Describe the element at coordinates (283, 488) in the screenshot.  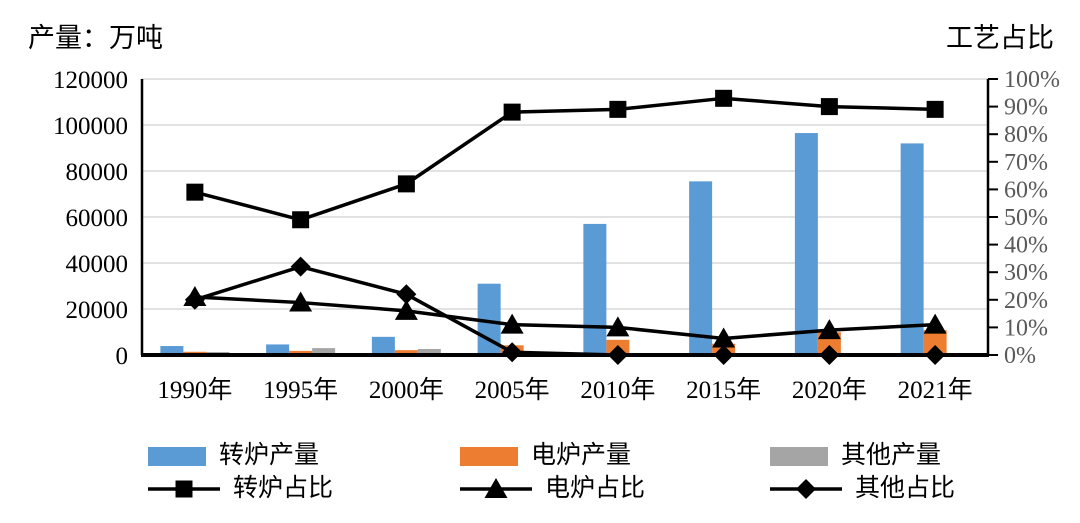
I see `legend-label-converter-share: 转炉占比` at that location.